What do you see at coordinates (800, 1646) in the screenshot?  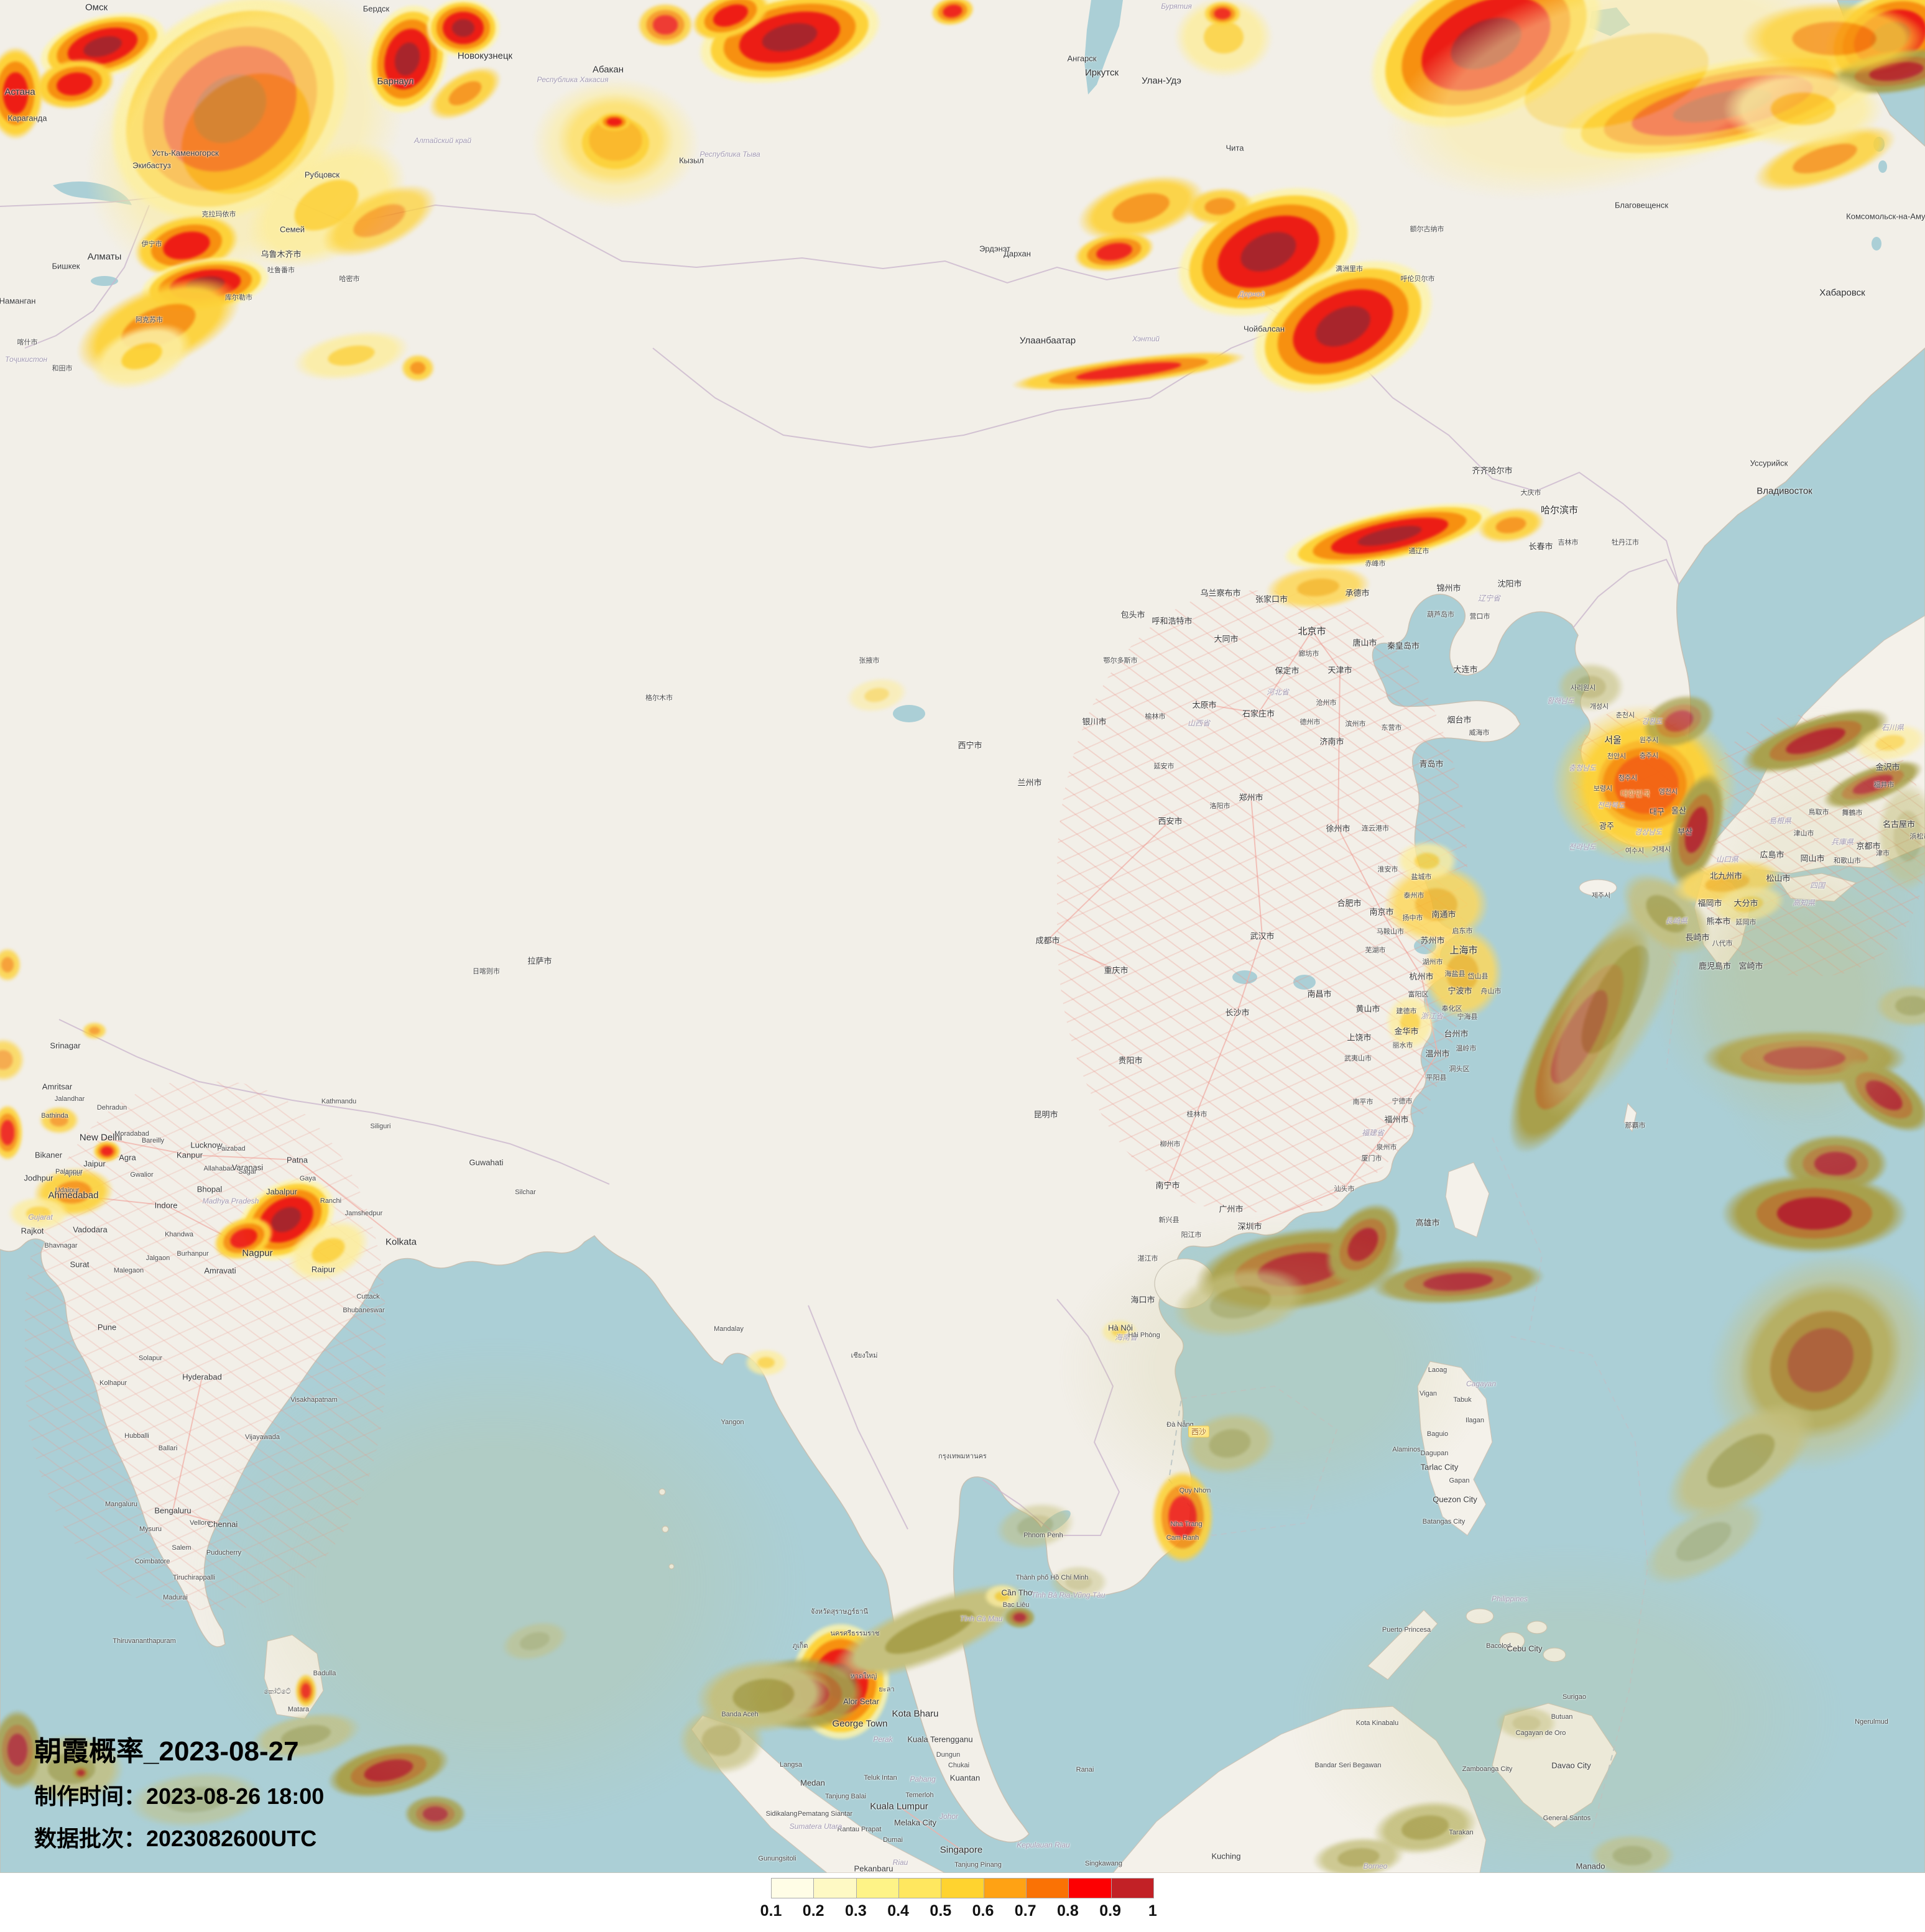 I see `map-label: ภูเก็ต` at bounding box center [800, 1646].